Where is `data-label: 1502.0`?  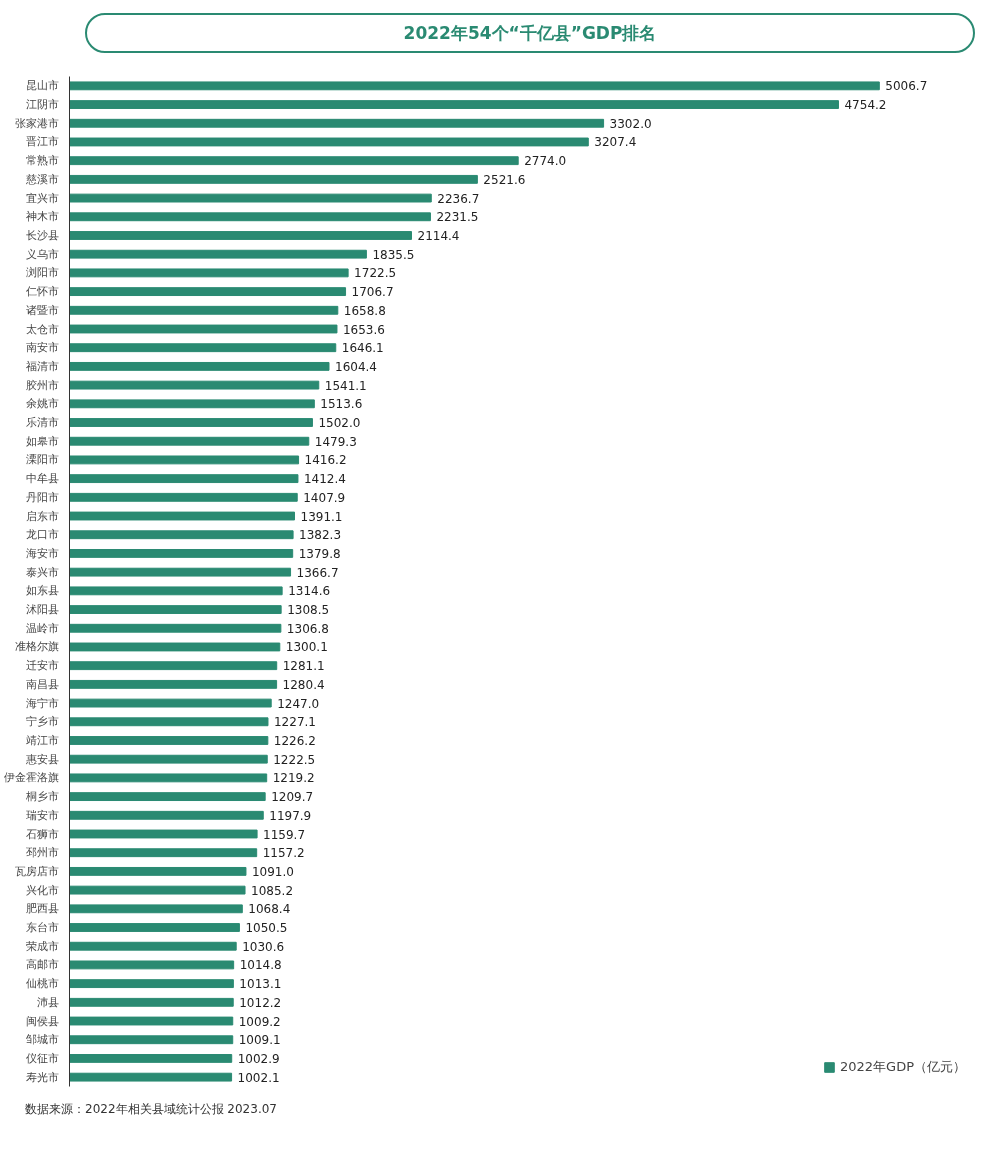
data-label: 1502.0 is located at coordinates (339, 423).